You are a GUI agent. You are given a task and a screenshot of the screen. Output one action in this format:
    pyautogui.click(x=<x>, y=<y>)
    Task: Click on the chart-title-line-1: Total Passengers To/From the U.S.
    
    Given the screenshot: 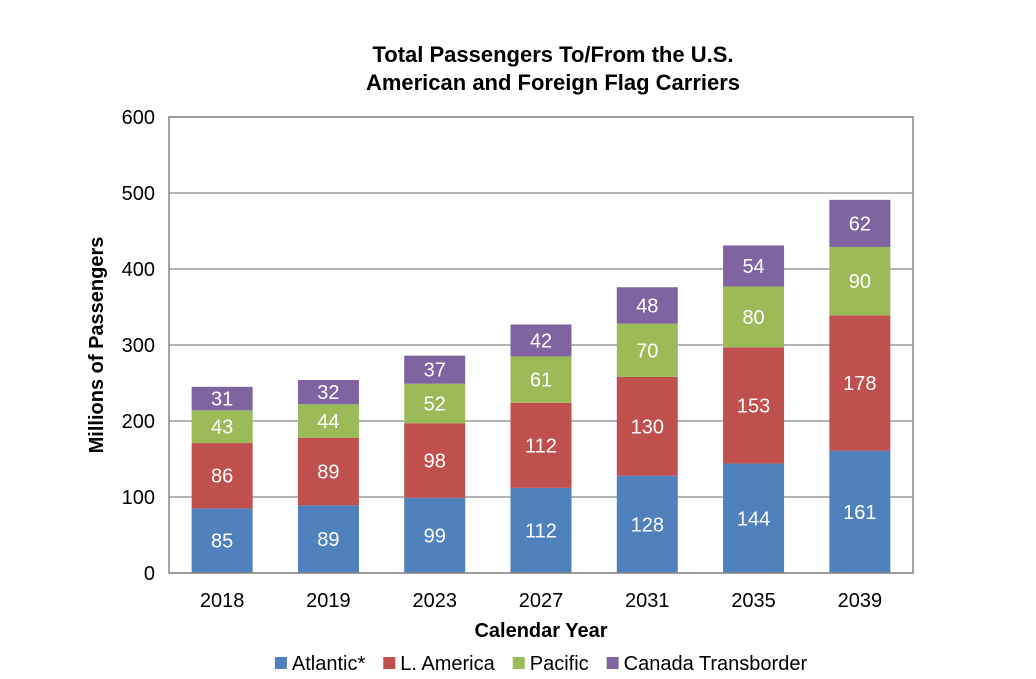 What is the action you would take?
    pyautogui.click(x=552, y=54)
    